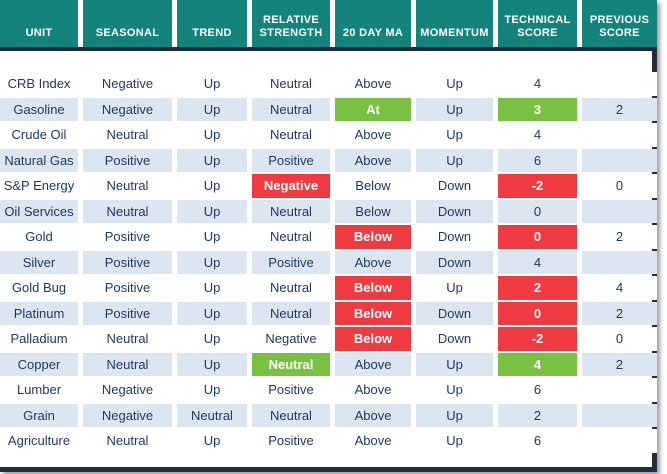 This screenshot has width=667, height=474. Describe the element at coordinates (291, 23) in the screenshot. I see `column-header-relative-strength: RELATIVE STRENGTH` at that location.